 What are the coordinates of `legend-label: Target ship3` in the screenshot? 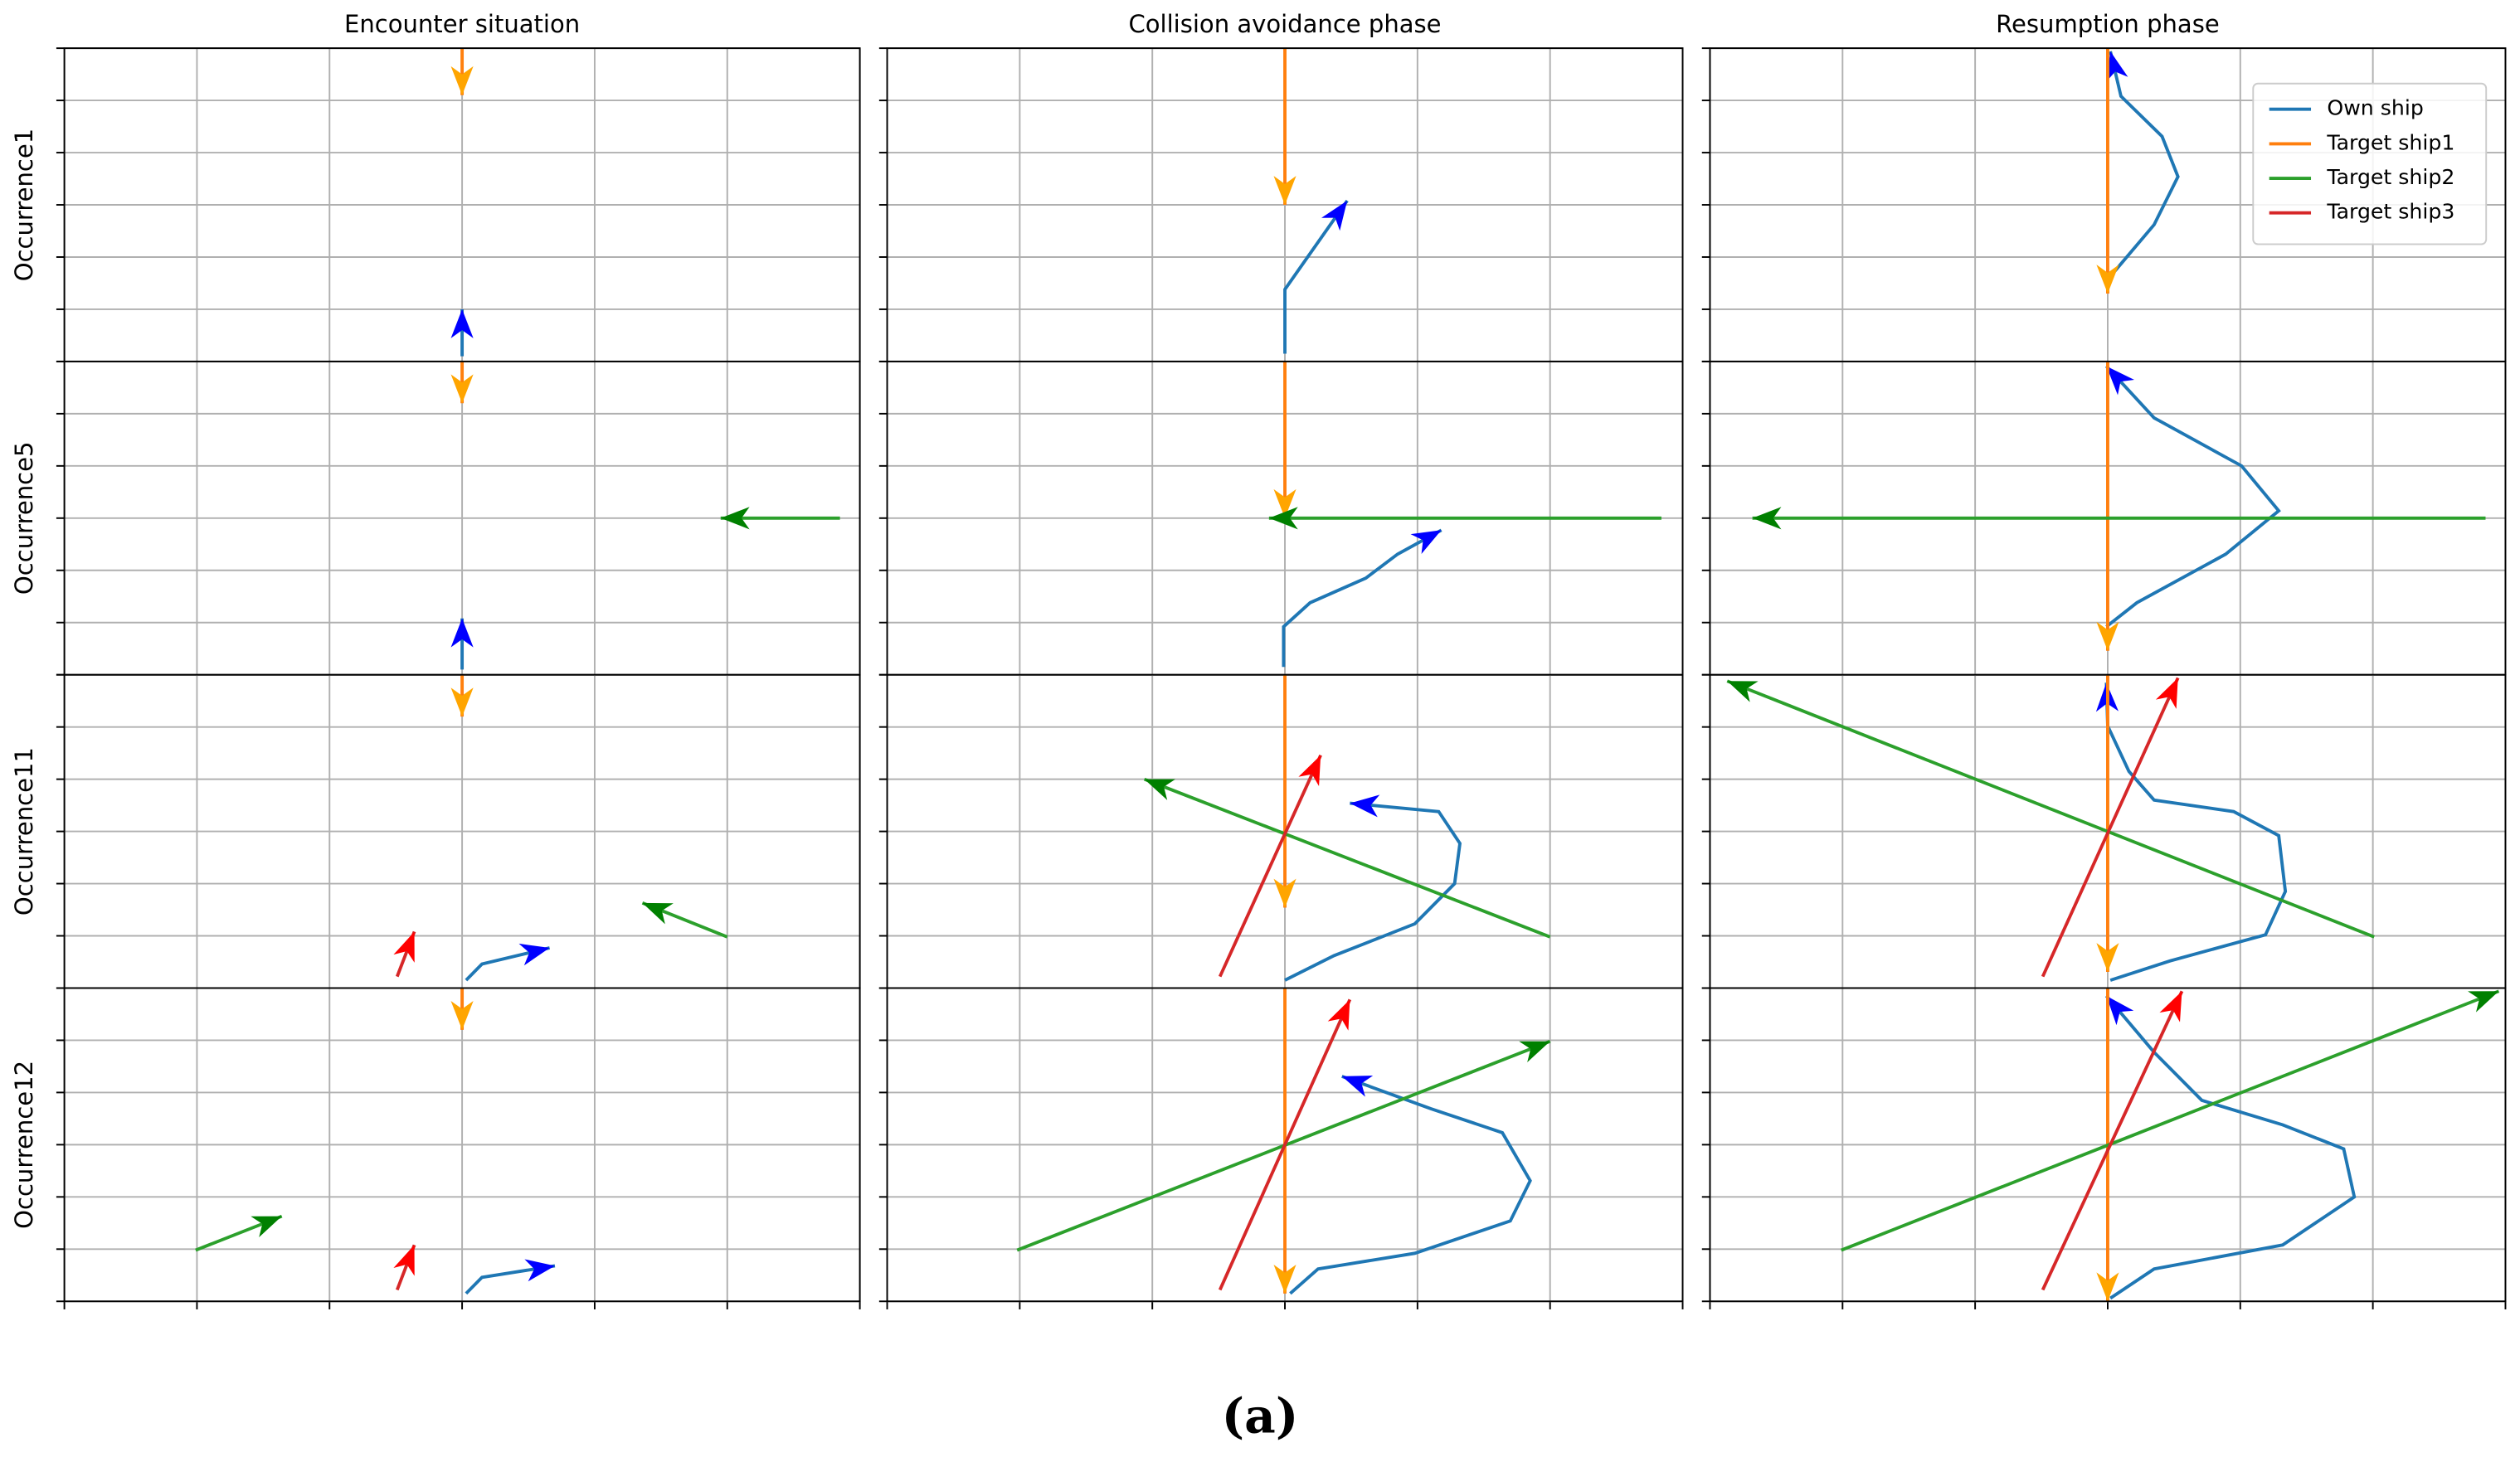 It's located at (2390, 212).